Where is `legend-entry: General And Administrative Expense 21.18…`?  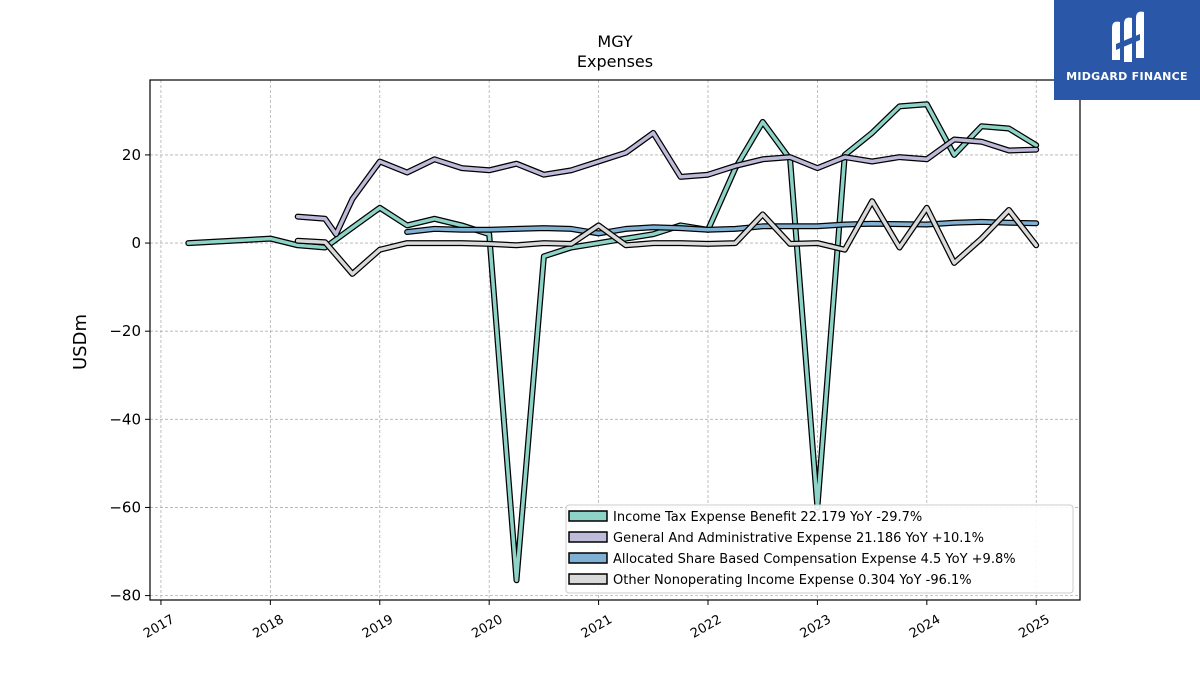
legend-entry: General And Administrative Expense 21.18… is located at coordinates (798, 538).